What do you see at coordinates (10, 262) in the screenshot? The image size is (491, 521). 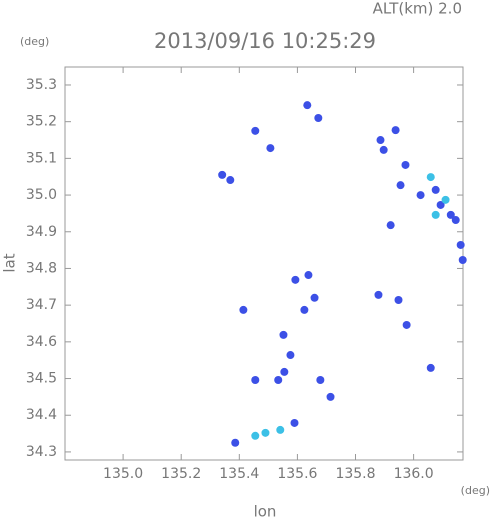 I see `y-axis-label: lat` at bounding box center [10, 262].